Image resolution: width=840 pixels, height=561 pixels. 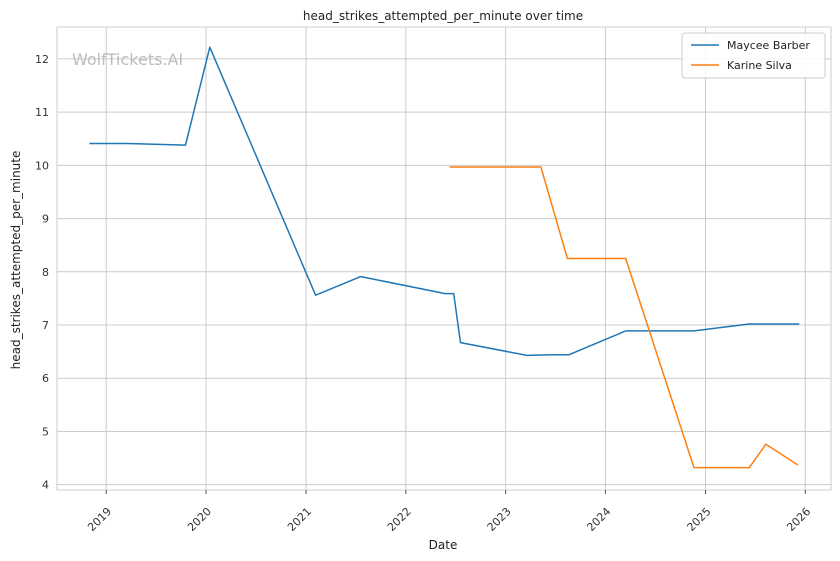 What do you see at coordinates (45, 325) in the screenshot?
I see `y-tick-label: 7` at bounding box center [45, 325].